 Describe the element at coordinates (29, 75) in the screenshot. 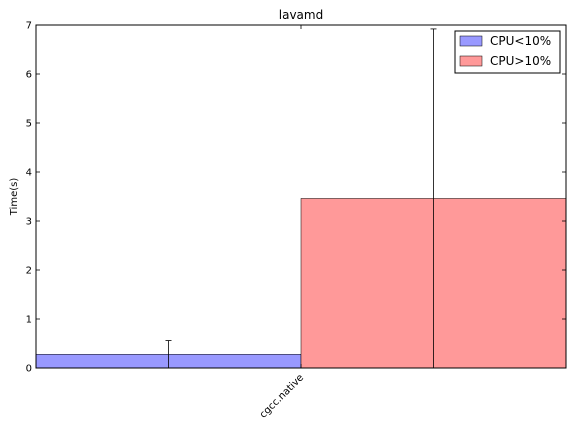

I see `y-tick-label: 6` at that location.